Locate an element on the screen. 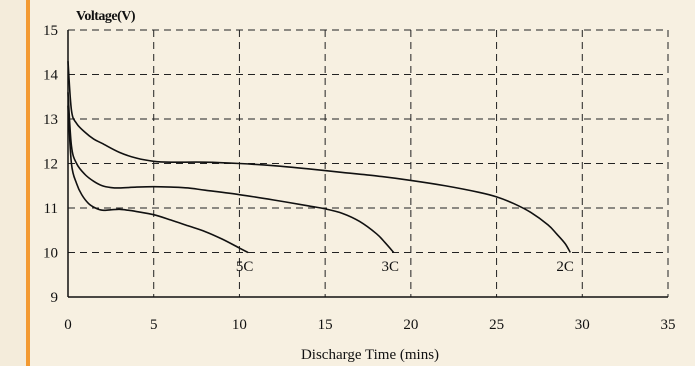 The width and height of the screenshot is (695, 366). x-tick-label: 30 is located at coordinates (582, 325).